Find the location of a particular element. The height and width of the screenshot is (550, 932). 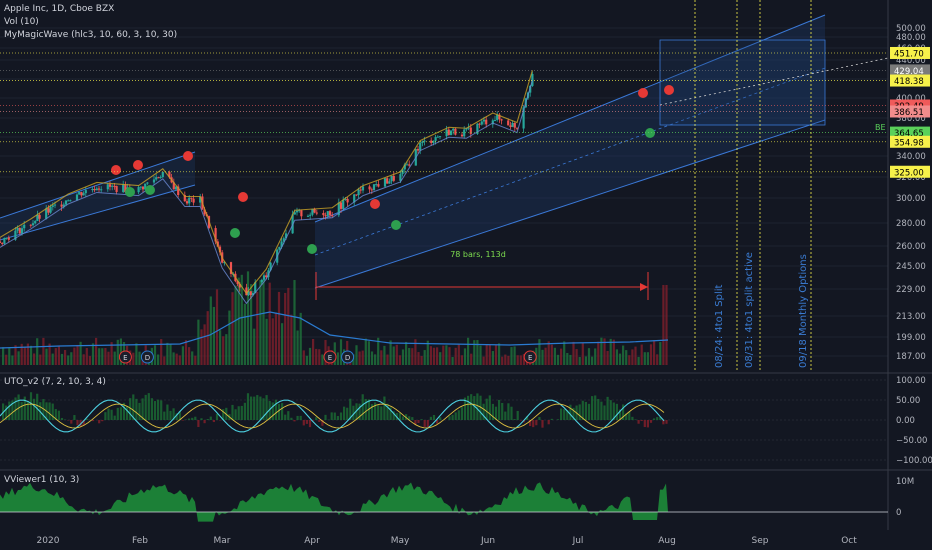

uto-tick: −100.00 is located at coordinates (914, 461).